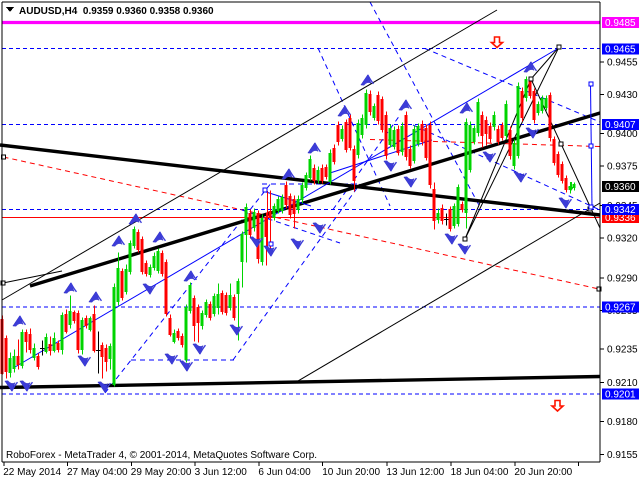 This screenshot has width=640, height=480. What do you see at coordinates (622, 383) in the screenshot?
I see `svg-text: 0.9210` at bounding box center [622, 383].